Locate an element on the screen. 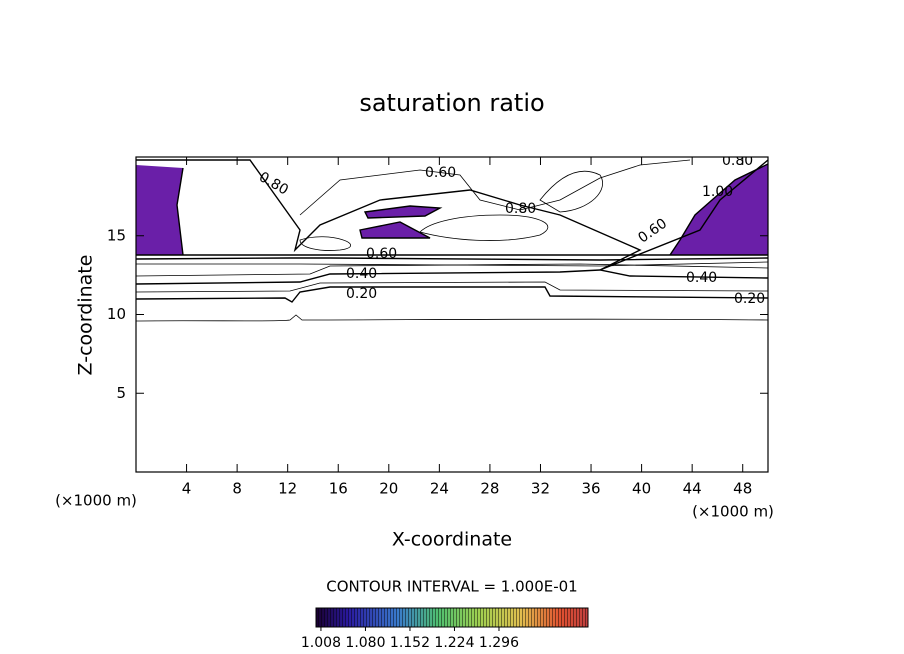 The width and height of the screenshot is (904, 654). x-tick-label: 12 is located at coordinates (287, 489).